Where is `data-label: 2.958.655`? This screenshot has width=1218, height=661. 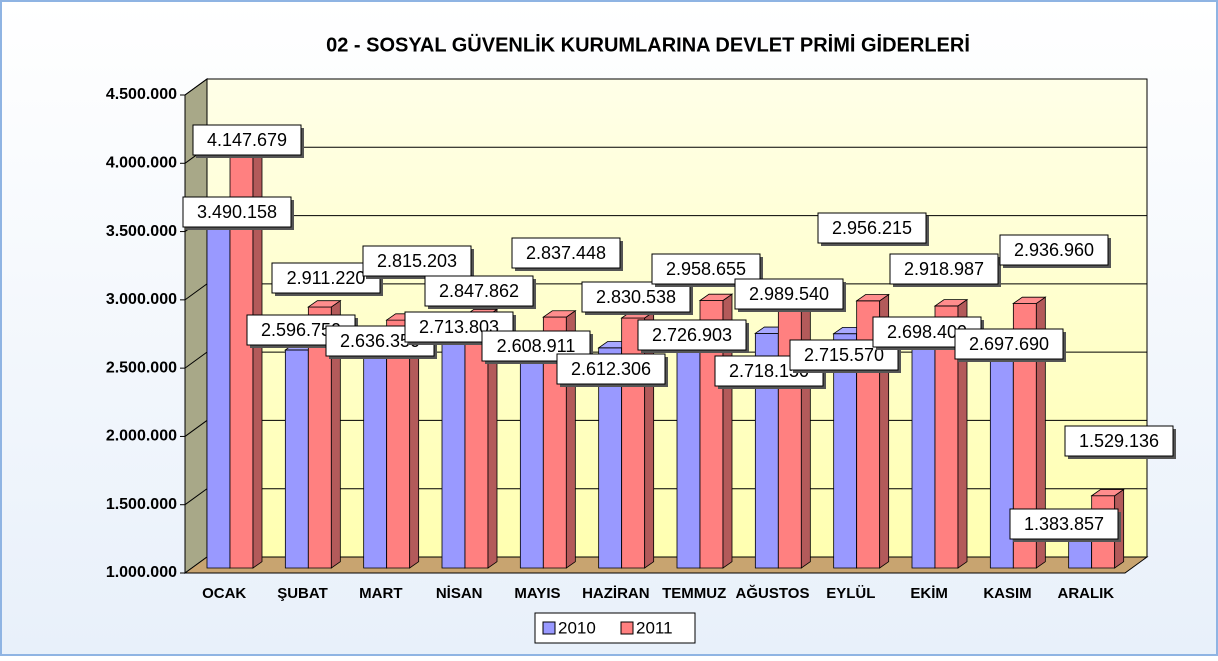 data-label: 2.958.655 is located at coordinates (706, 269).